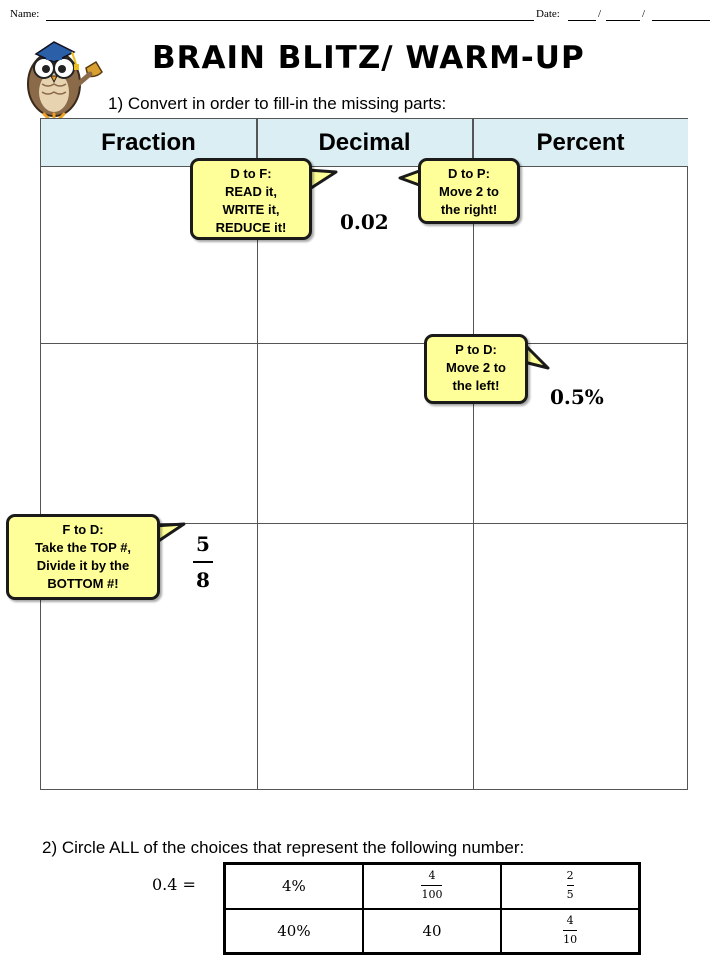  I want to click on tip-bubble-p-to-d: P to D: Move 2 to the left!, so click(476, 369).